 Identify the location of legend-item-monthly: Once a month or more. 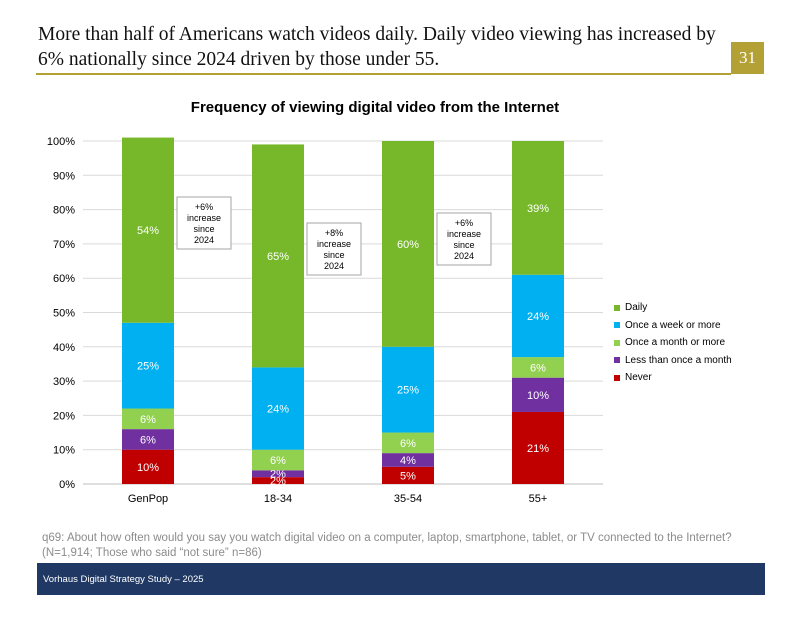
(673, 343).